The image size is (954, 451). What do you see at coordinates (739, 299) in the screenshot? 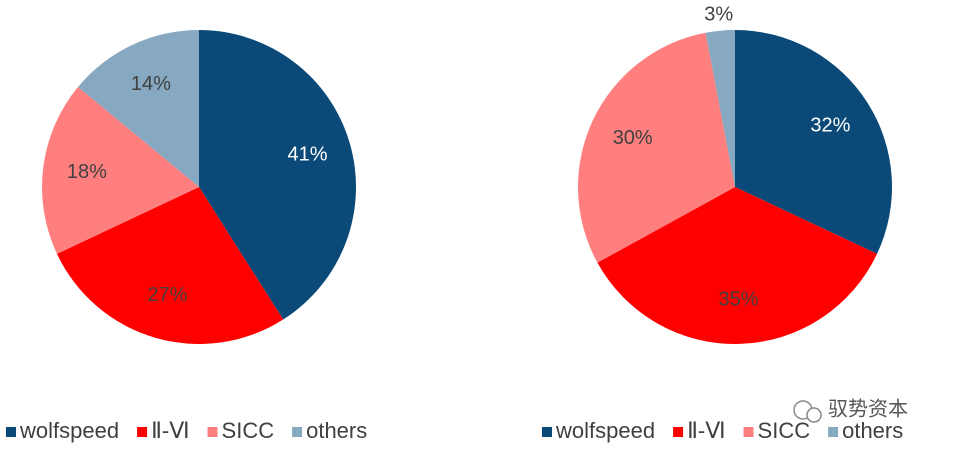
I see `data-label: 35%` at bounding box center [739, 299].